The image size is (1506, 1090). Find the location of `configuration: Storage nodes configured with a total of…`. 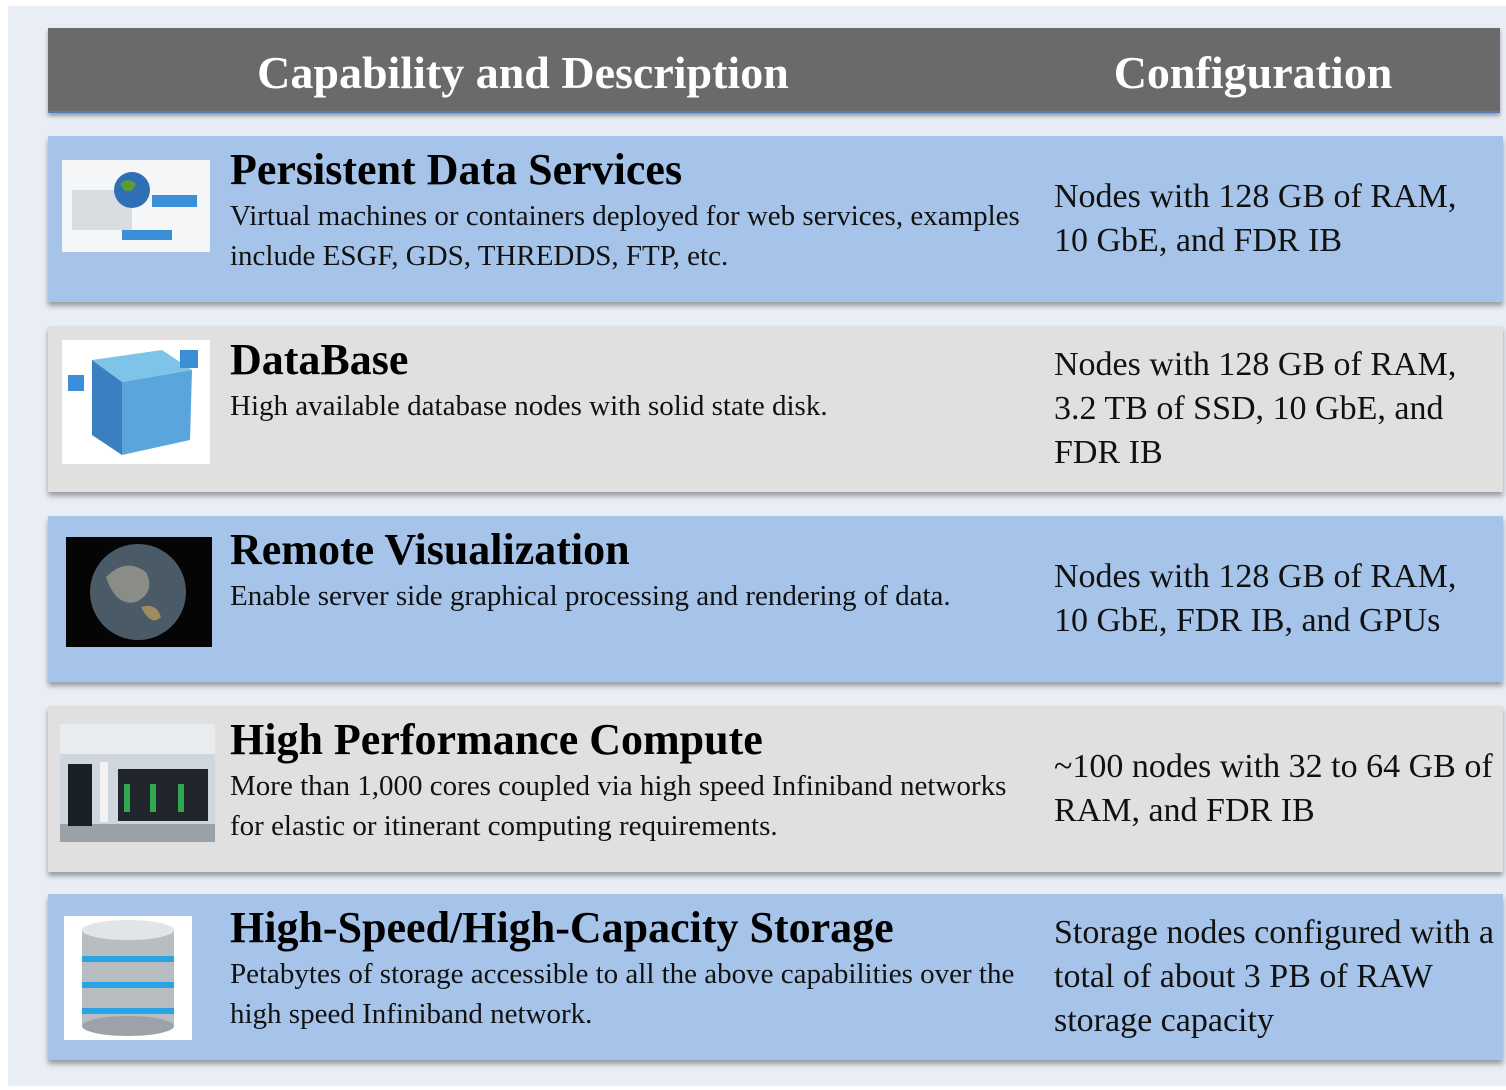

configuration: Storage nodes configured with a total of… is located at coordinates (1274, 977).